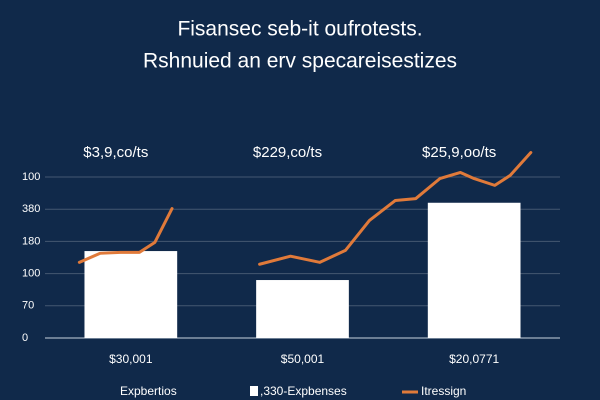 This screenshot has height=400, width=600. What do you see at coordinates (474, 359) in the screenshot?
I see `x-tick-label: $20,0771` at bounding box center [474, 359].